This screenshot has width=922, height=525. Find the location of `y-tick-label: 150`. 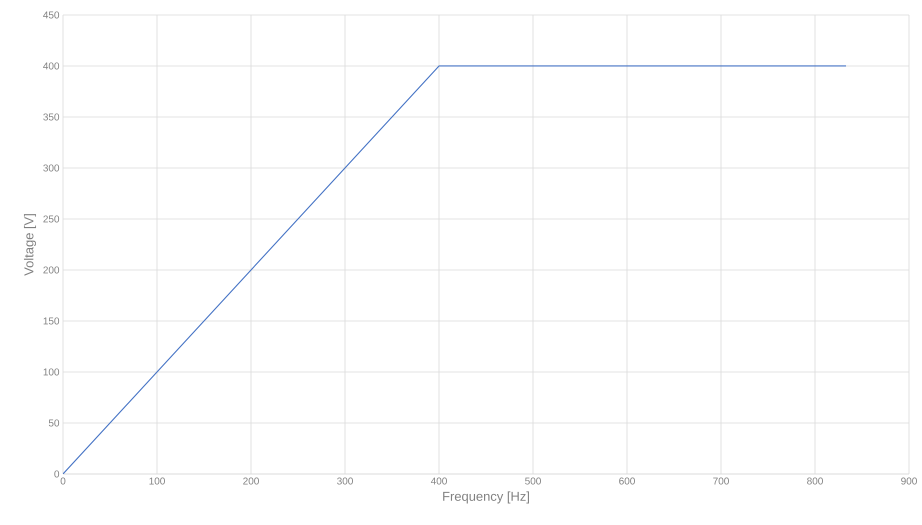

y-tick-label: 150 is located at coordinates (52, 321).